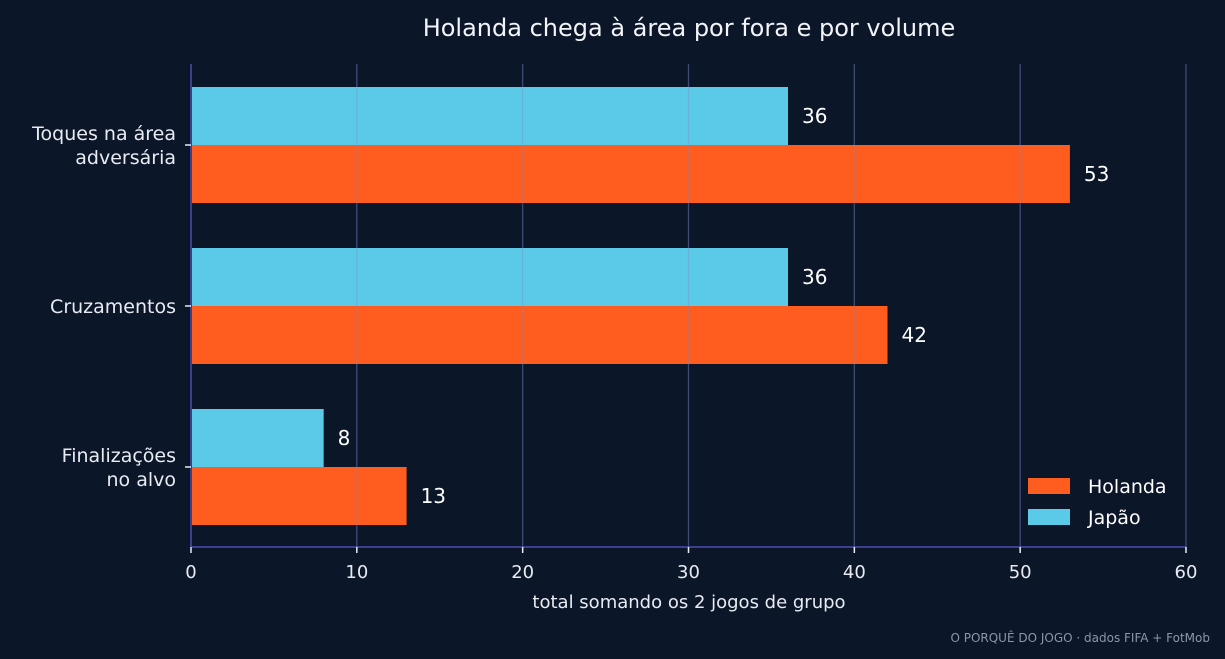  I want to click on x-tick-label: 40, so click(854, 572).